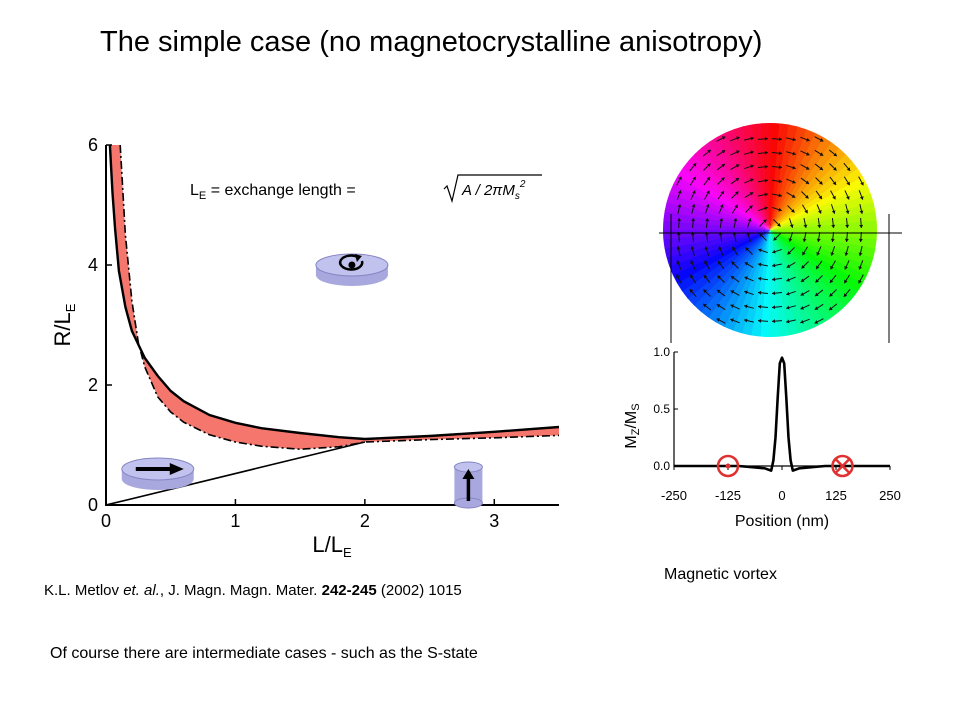  What do you see at coordinates (202, 196) in the screenshot?
I see `formula-label-sub: E` at bounding box center [202, 196].